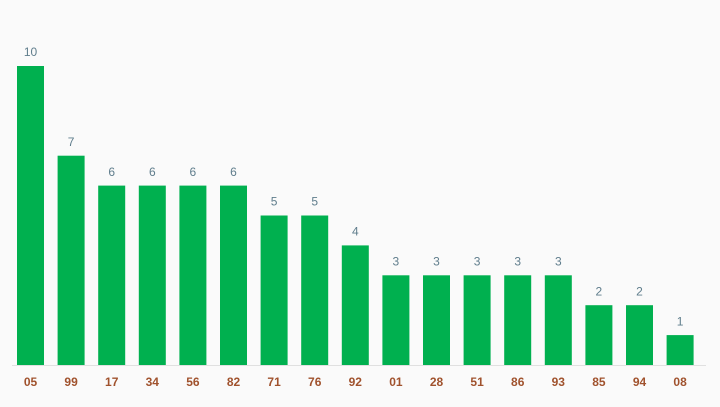 The image size is (720, 407). I want to click on value-label: 10, so click(31, 52).